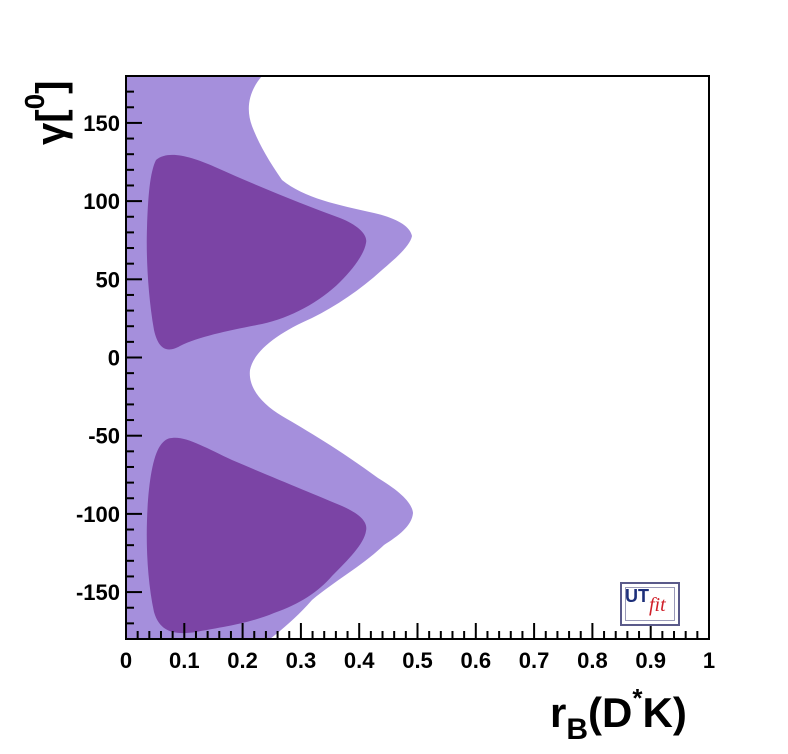  I want to click on y-tick-label: 150, so click(101, 123).